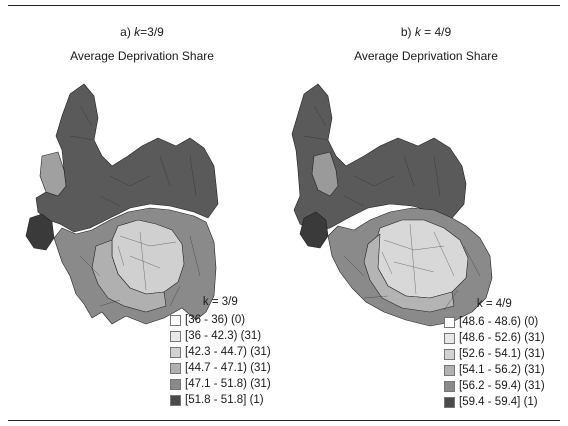 This screenshot has height=426, width=568. Describe the element at coordinates (224, 400) in the screenshot. I see `legend-label: [51.8 - 51.8] (1)` at that location.